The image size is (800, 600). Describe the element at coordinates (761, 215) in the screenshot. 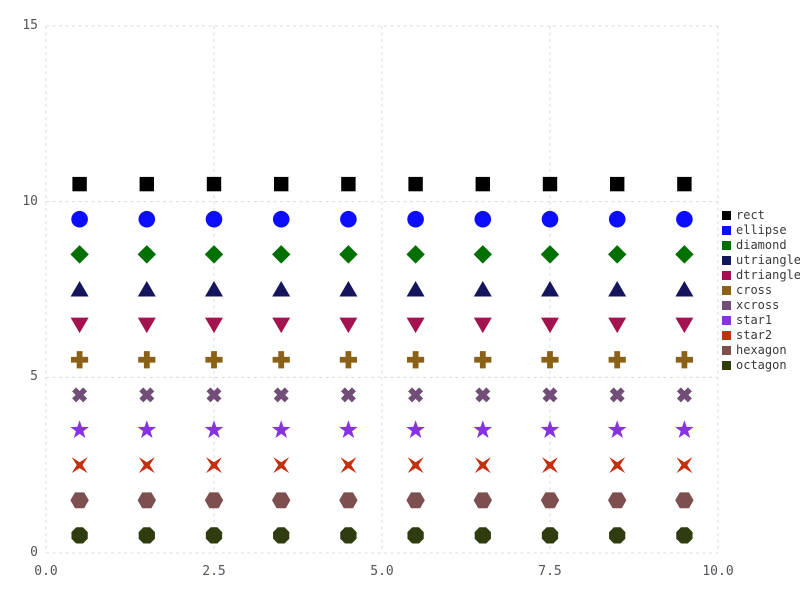

I see `legend-item-rect: rect` at that location.